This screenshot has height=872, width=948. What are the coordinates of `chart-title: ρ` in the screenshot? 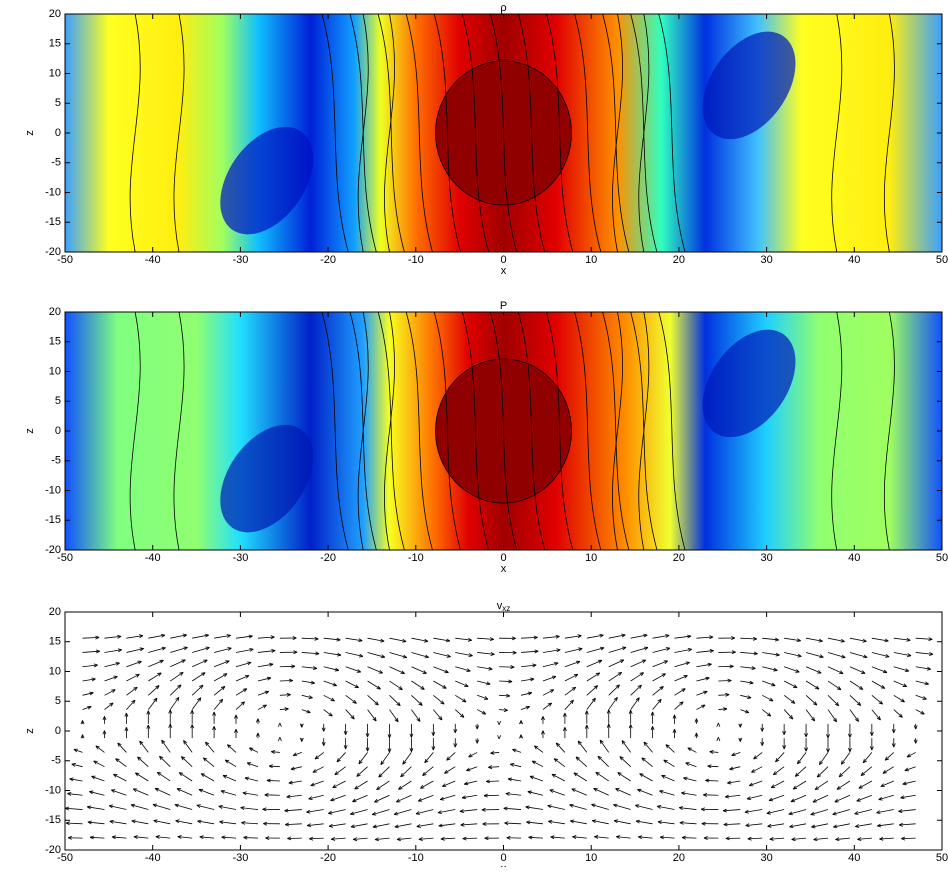 It's located at (503, 8).